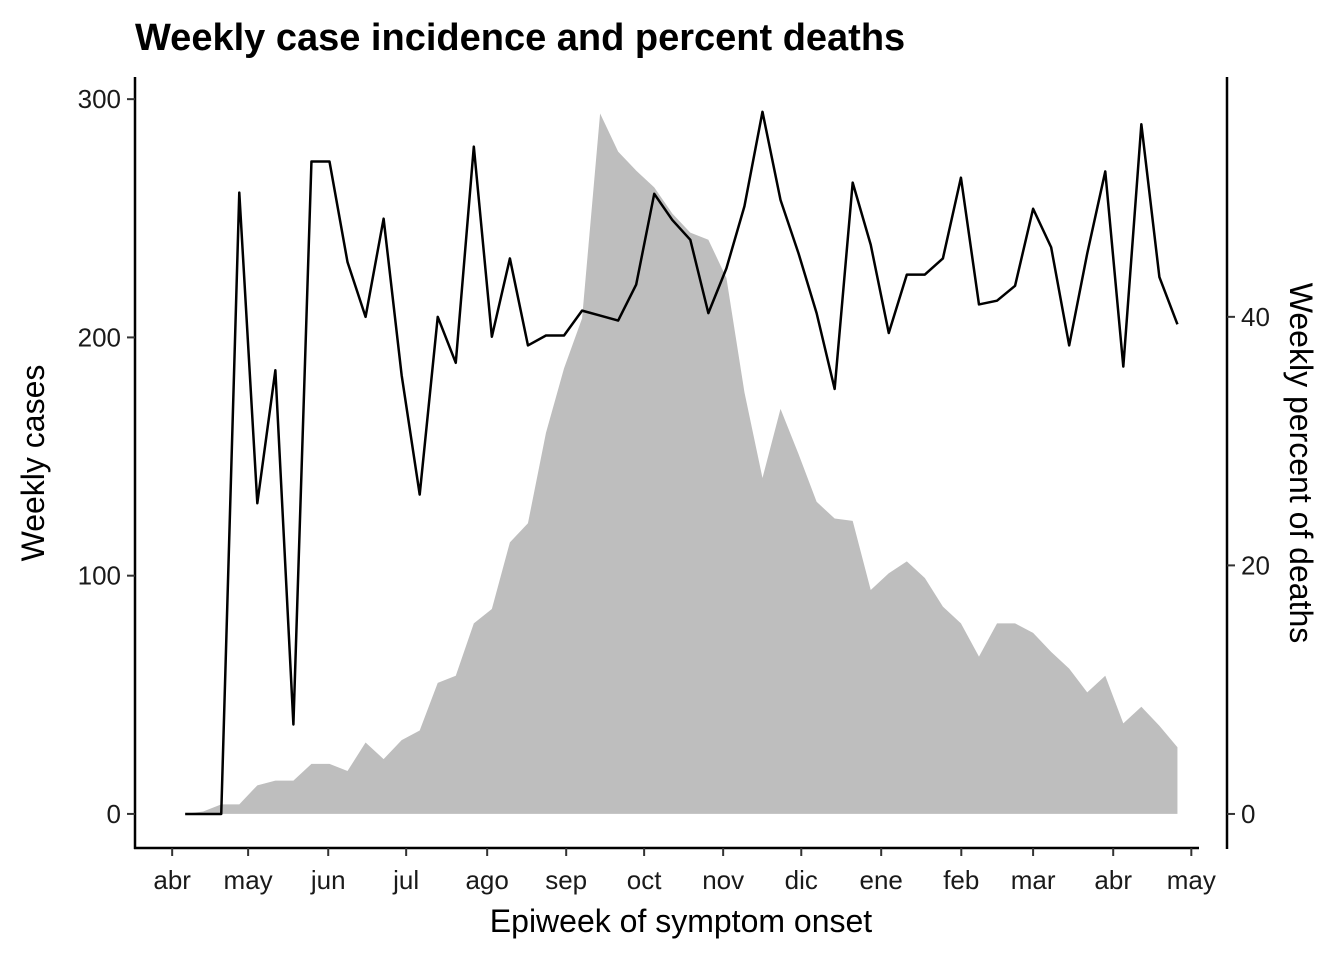 The width and height of the screenshot is (1344, 965). What do you see at coordinates (1248, 814) in the screenshot?
I see `y2-tick-label: 0` at bounding box center [1248, 814].